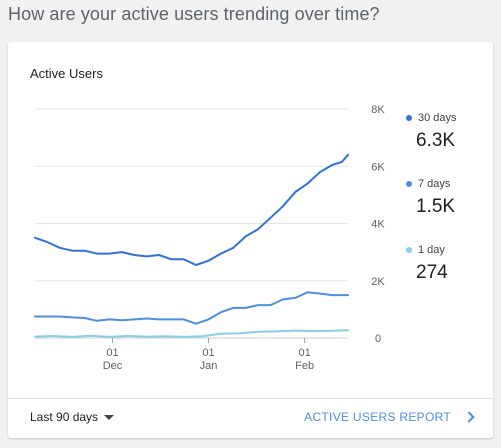 Image resolution: width=501 pixels, height=448 pixels. What do you see at coordinates (409, 118) in the screenshot?
I see `legend-dot-30-days` at bounding box center [409, 118].